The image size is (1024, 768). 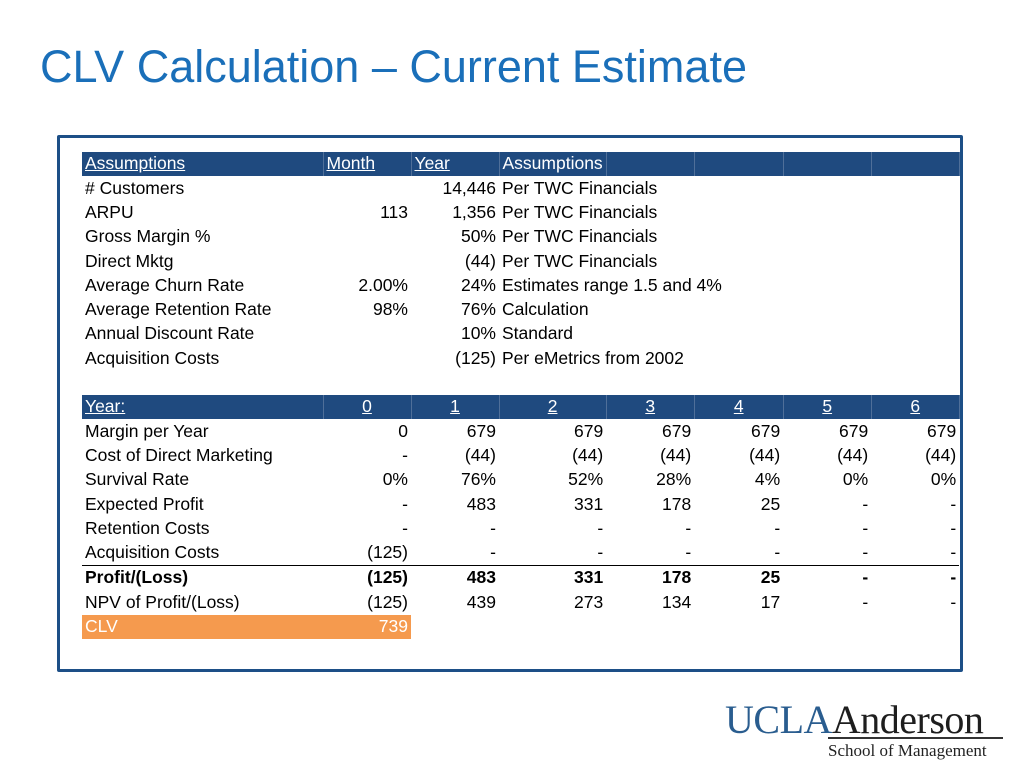 I want to click on assumption-row: Annual Discount Rate 10% Standard, so click(x=520, y=334).